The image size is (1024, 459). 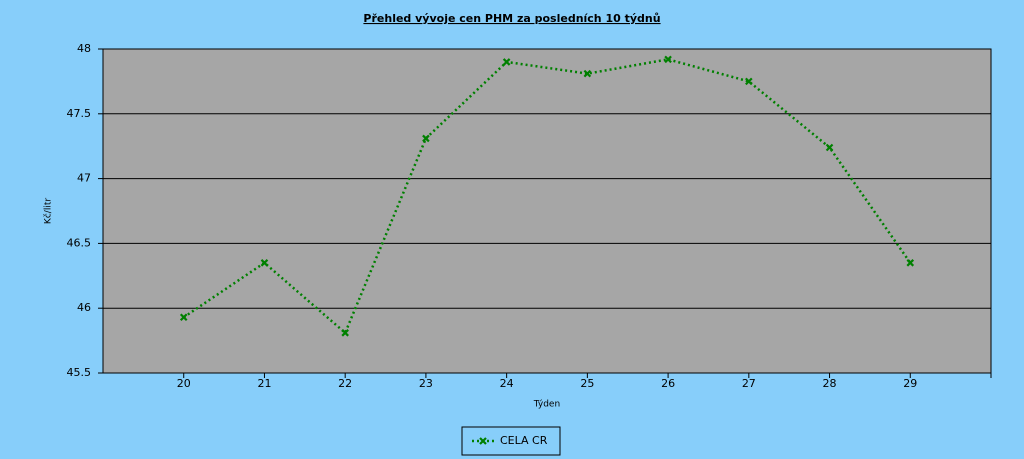 I want to click on x-tick-label: 26, so click(x=668, y=383).